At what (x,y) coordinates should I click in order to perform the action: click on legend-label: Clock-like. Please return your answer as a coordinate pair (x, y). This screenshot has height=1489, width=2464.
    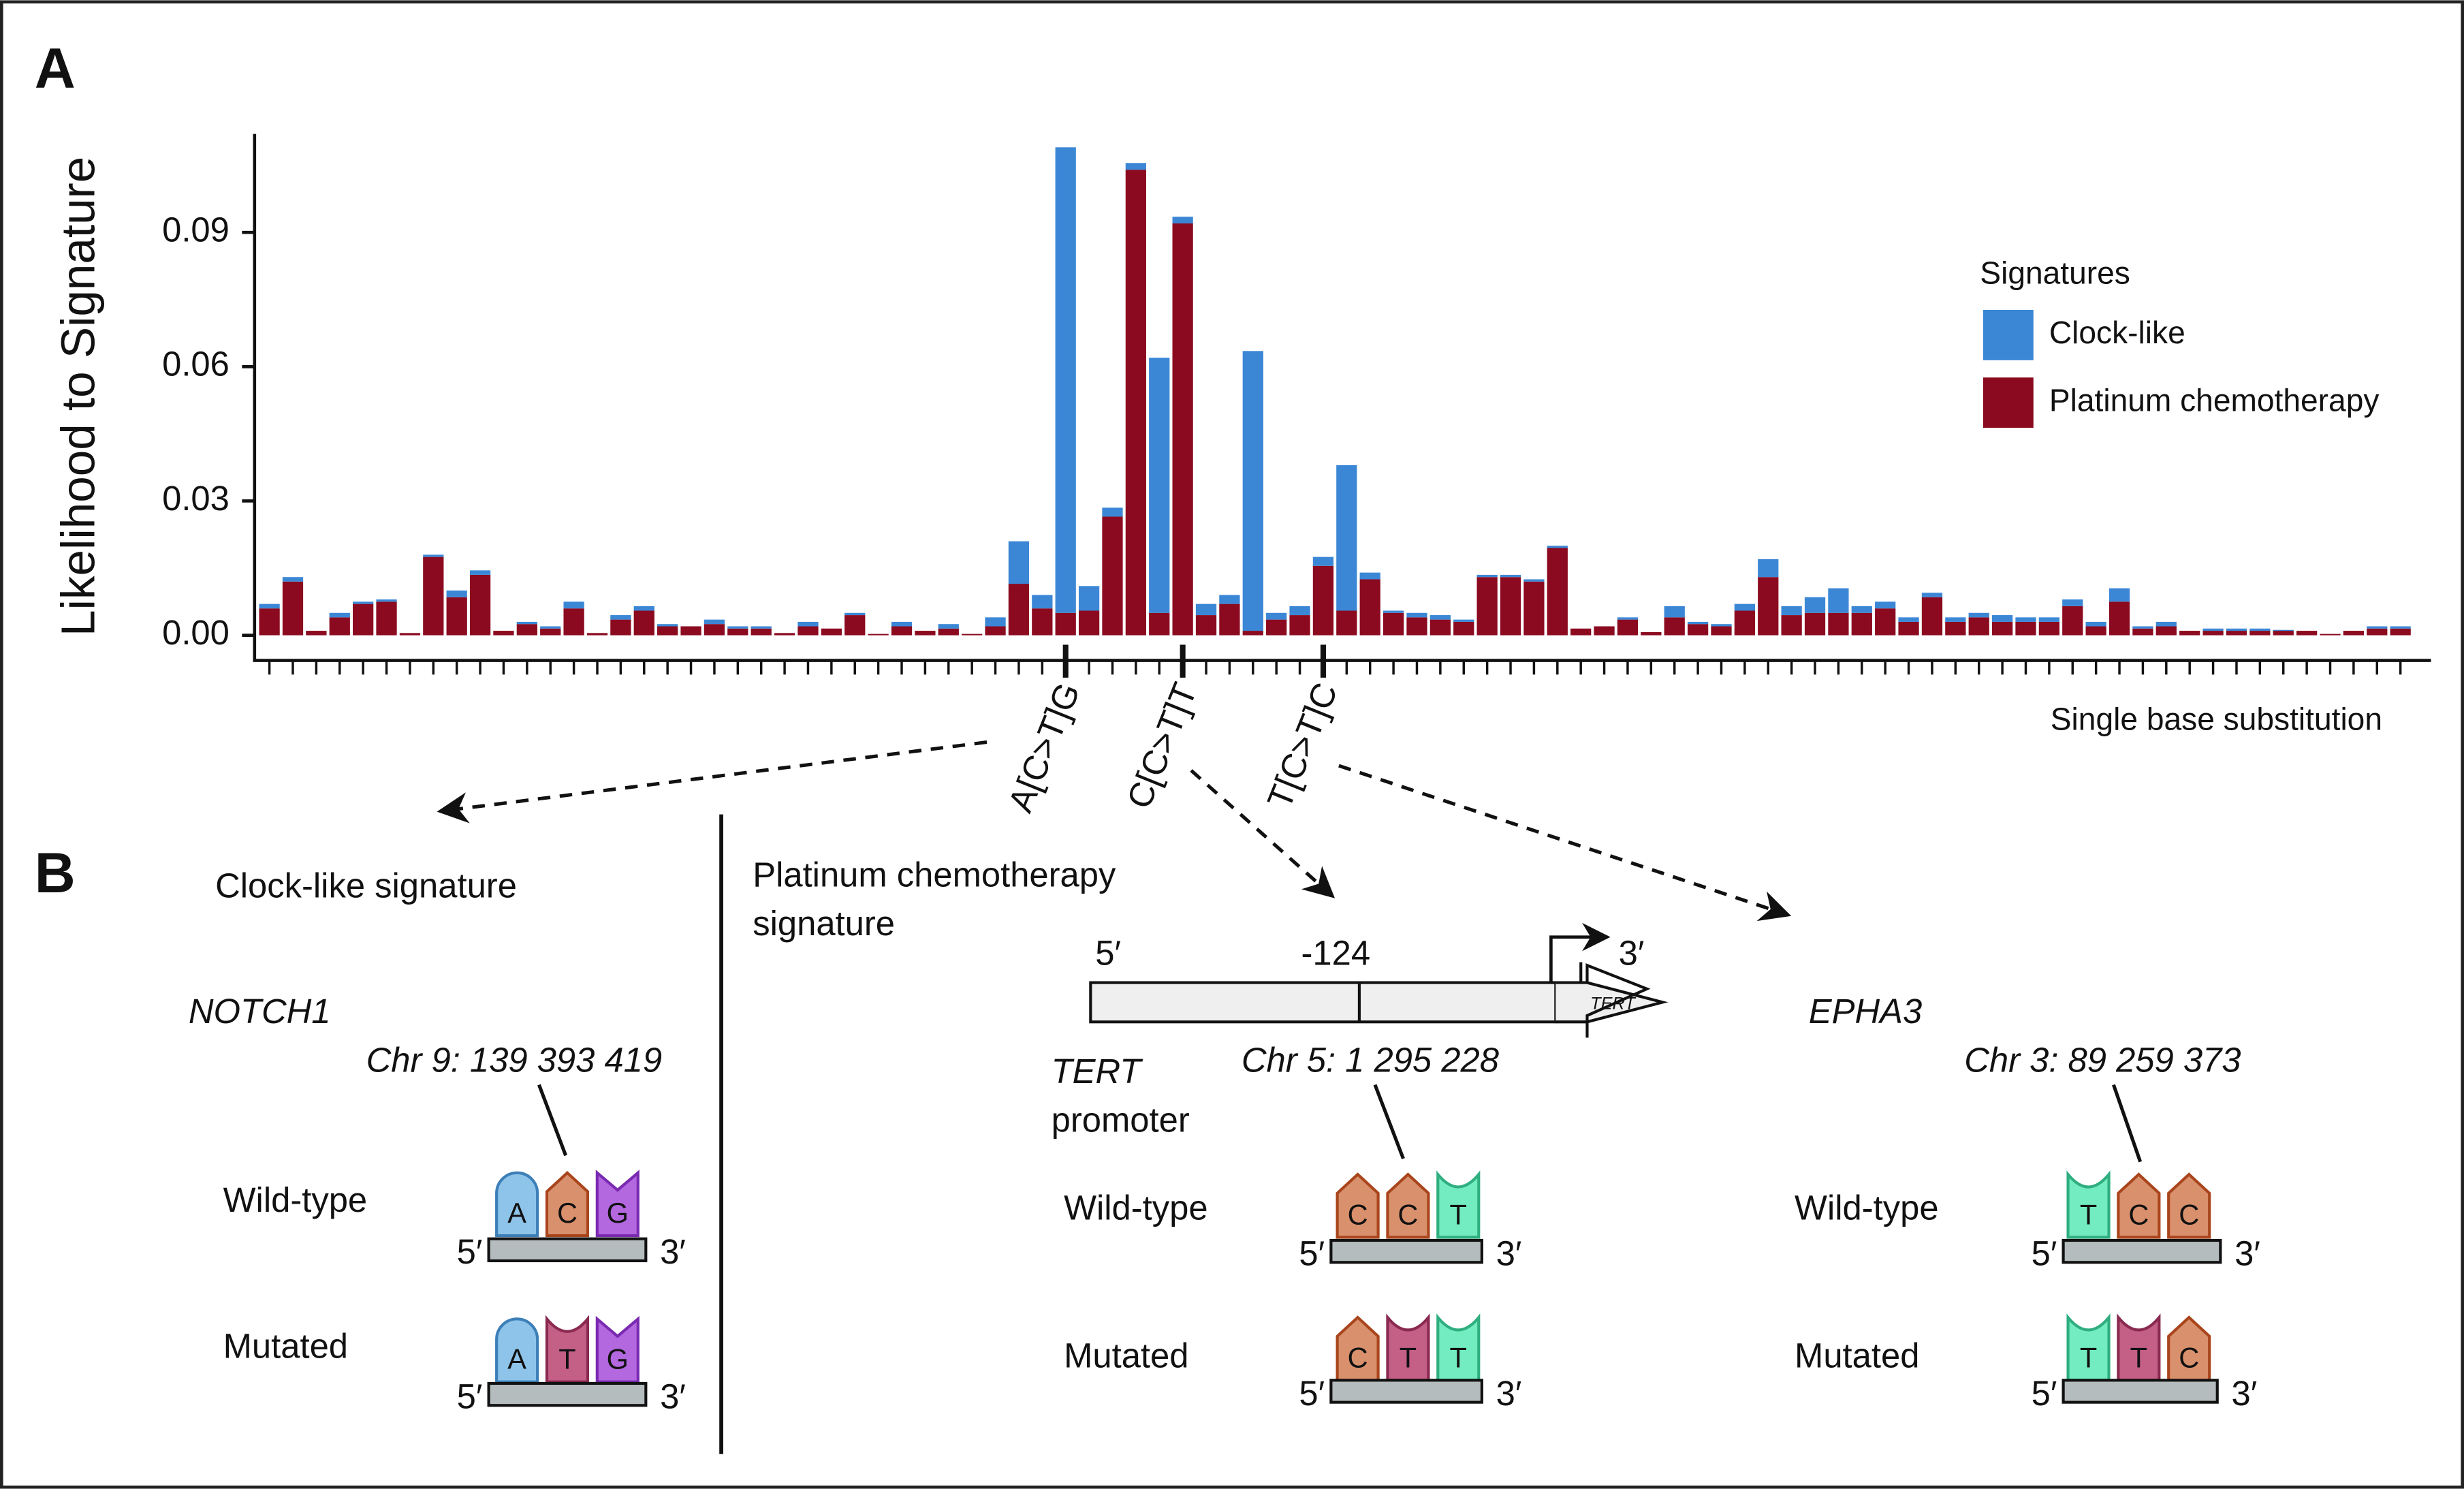
    Looking at the image, I should click on (2117, 333).